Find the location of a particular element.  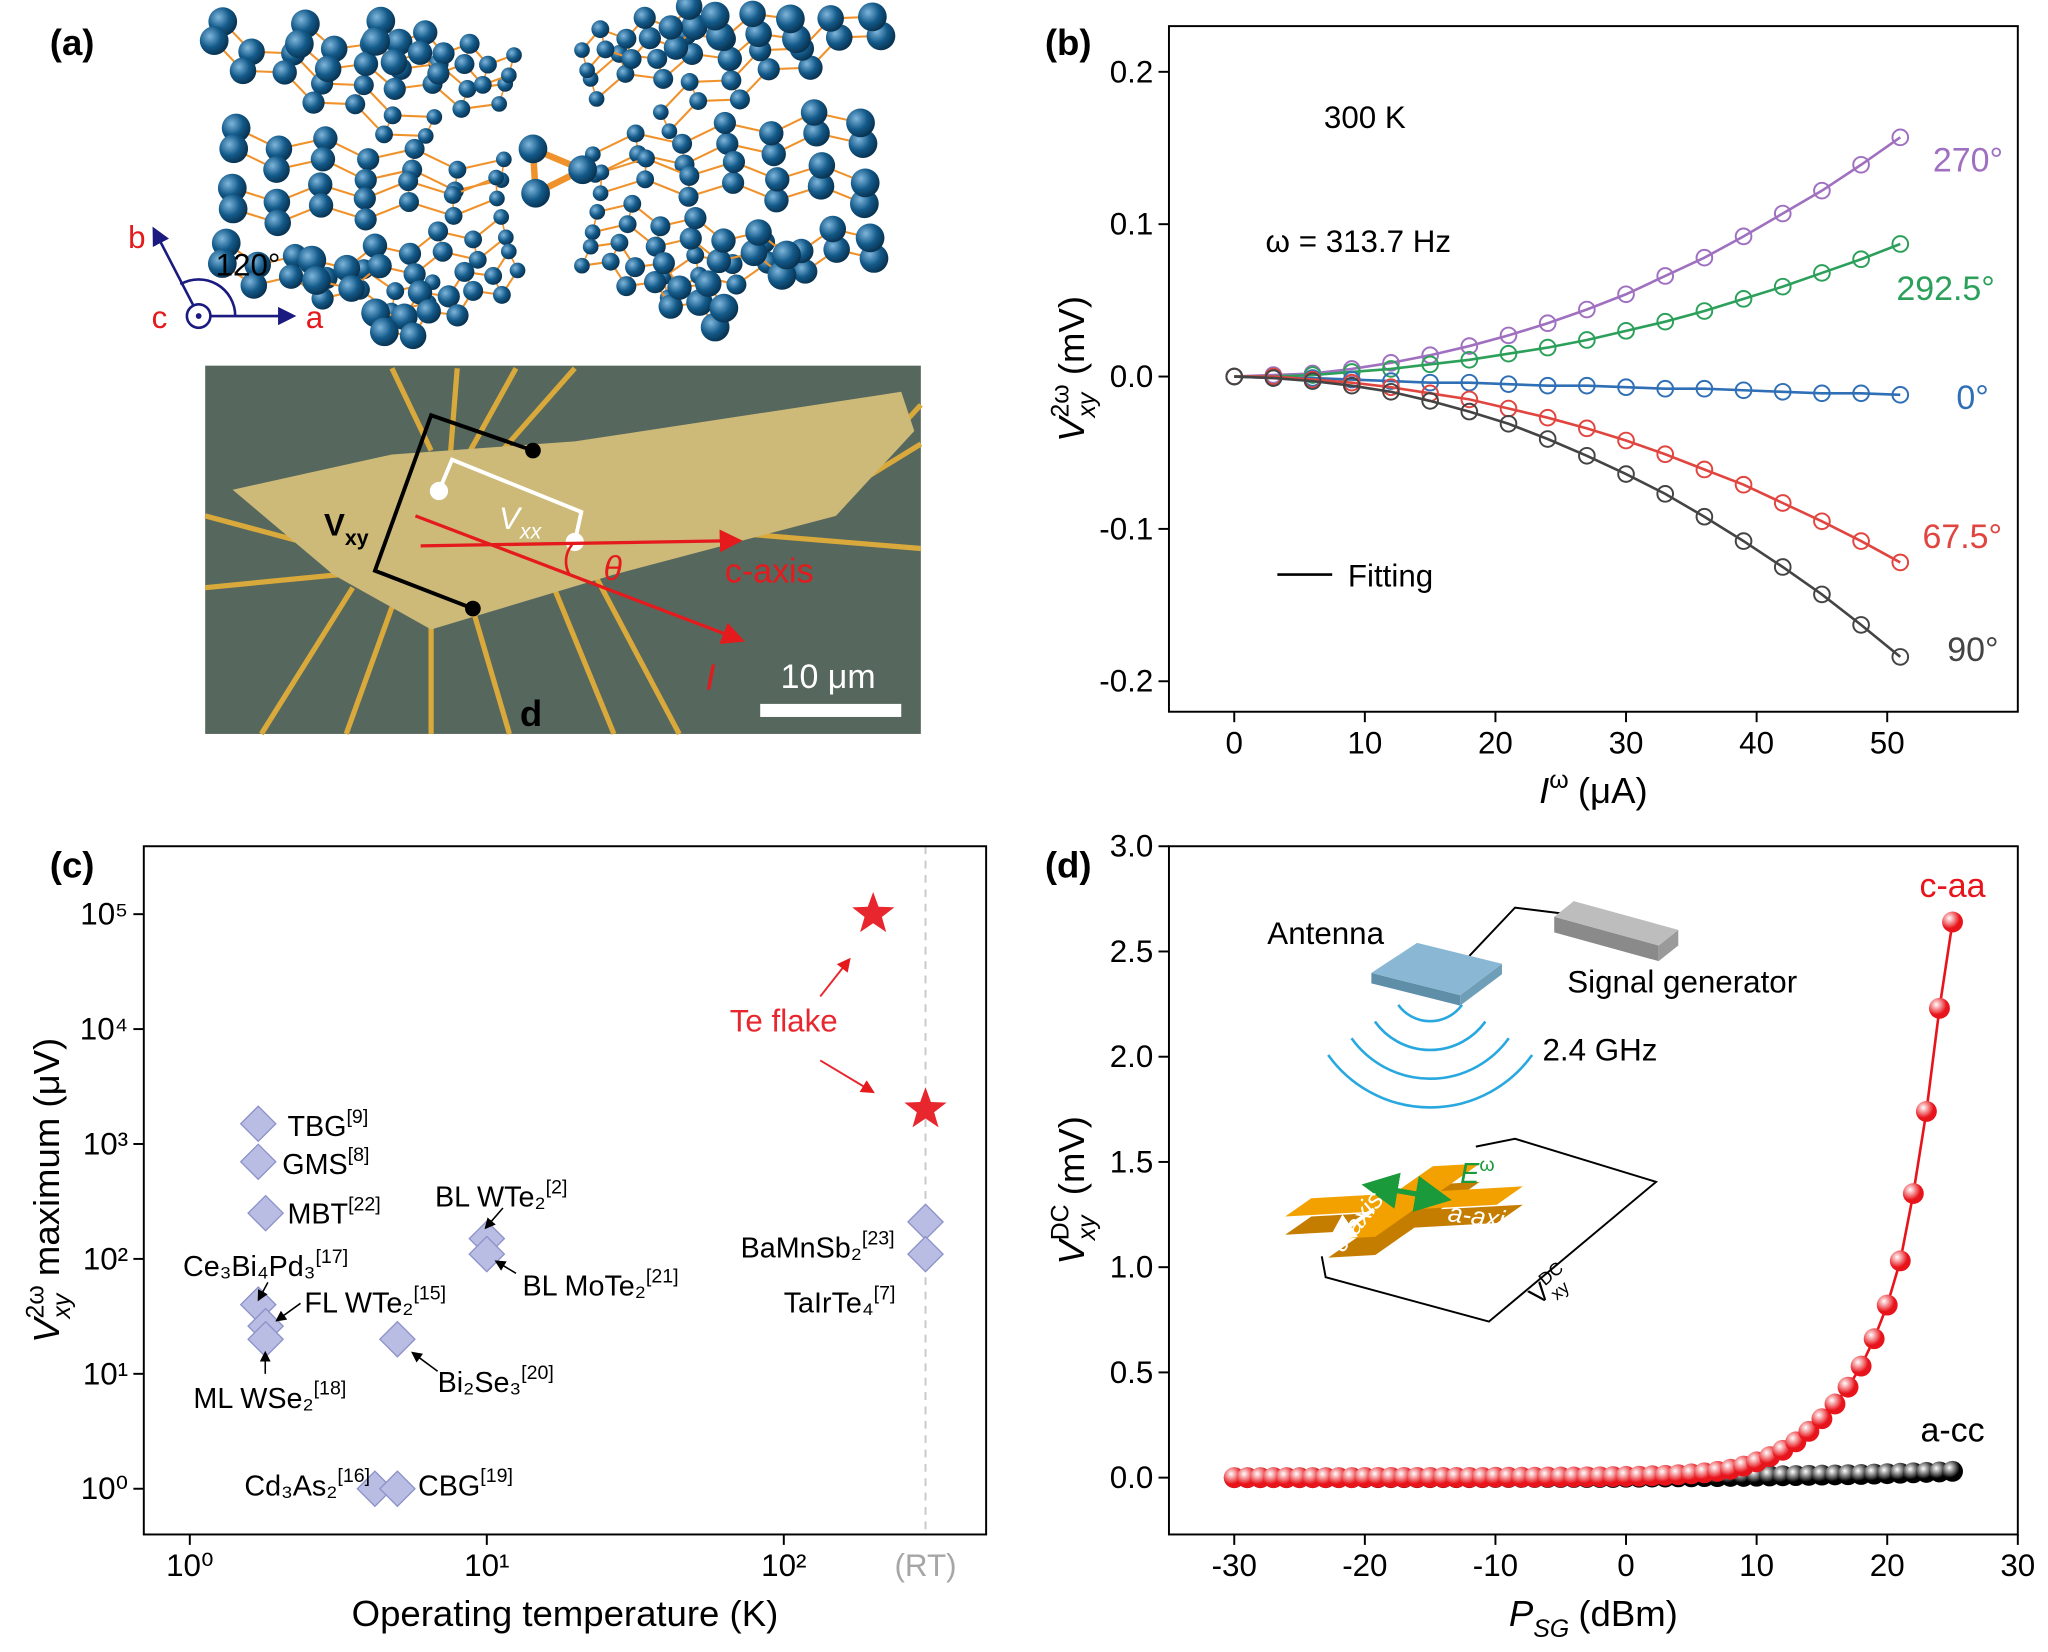

point-label-ref: [15] is located at coordinates (429, 1293).